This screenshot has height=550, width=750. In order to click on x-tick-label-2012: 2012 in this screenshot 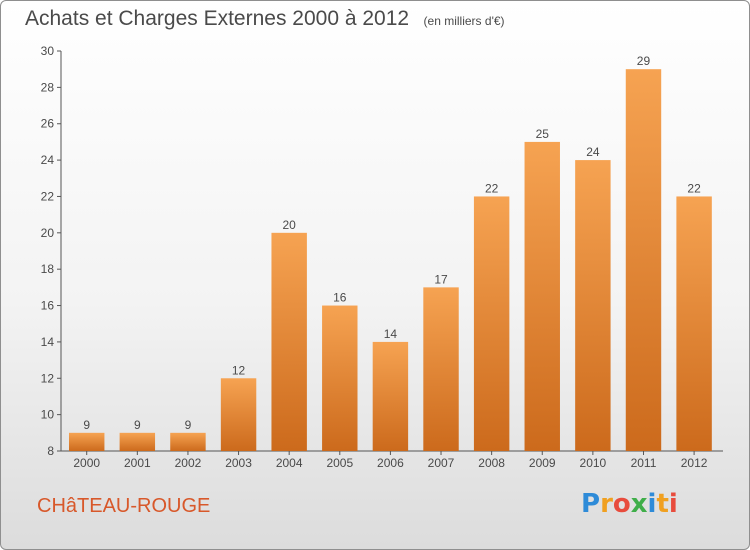, I will do `click(694, 463)`.